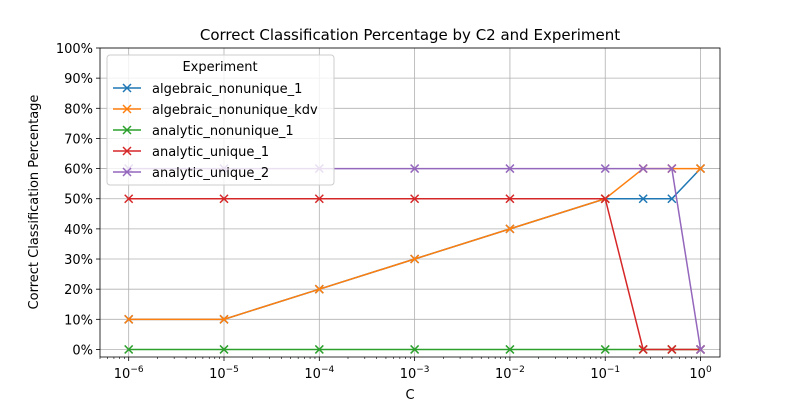  I want to click on legend-entry: analytic_nonunique_1, so click(203, 131).